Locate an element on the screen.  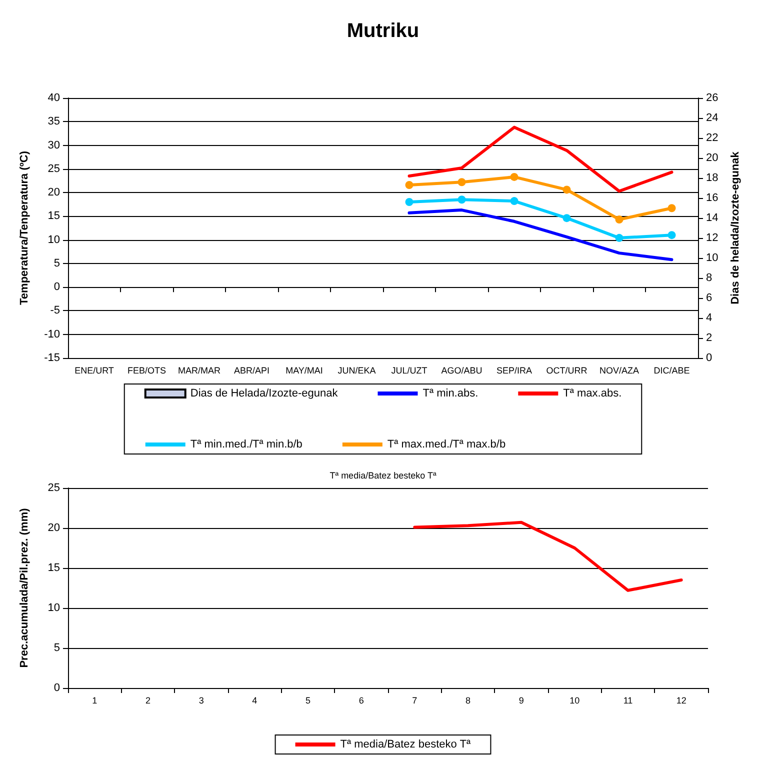
y-axis-title: Temperatura/Tenperatura (ºC) is located at coordinates (24, 227).